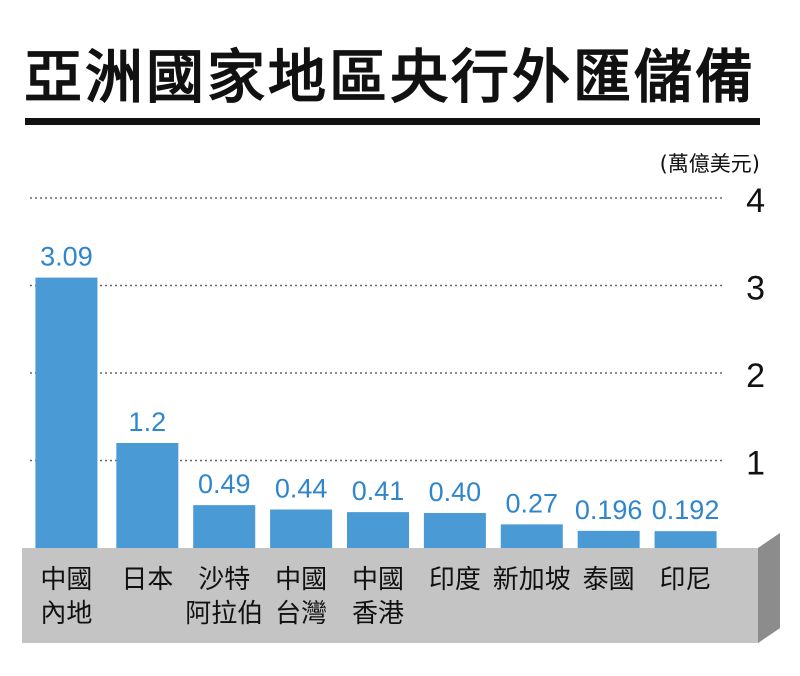 The width and height of the screenshot is (800, 676). Describe the element at coordinates (455, 492) in the screenshot. I see `data-label: 0.40` at that location.